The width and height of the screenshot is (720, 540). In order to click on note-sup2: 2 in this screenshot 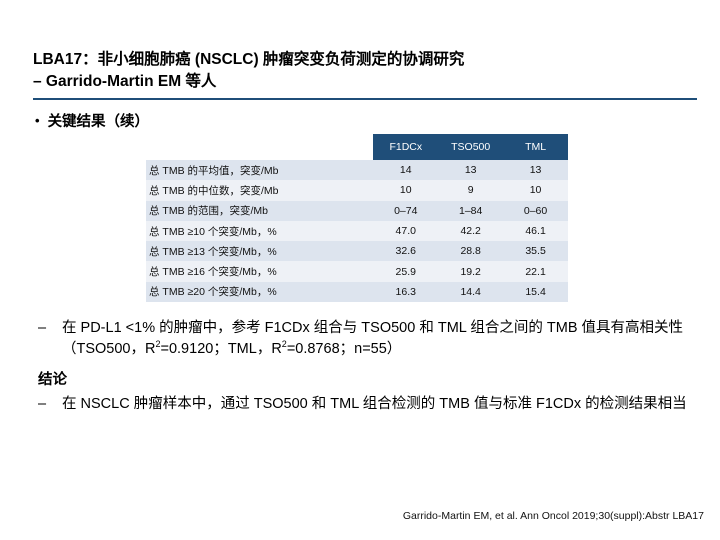, I will do `click(284, 344)`.